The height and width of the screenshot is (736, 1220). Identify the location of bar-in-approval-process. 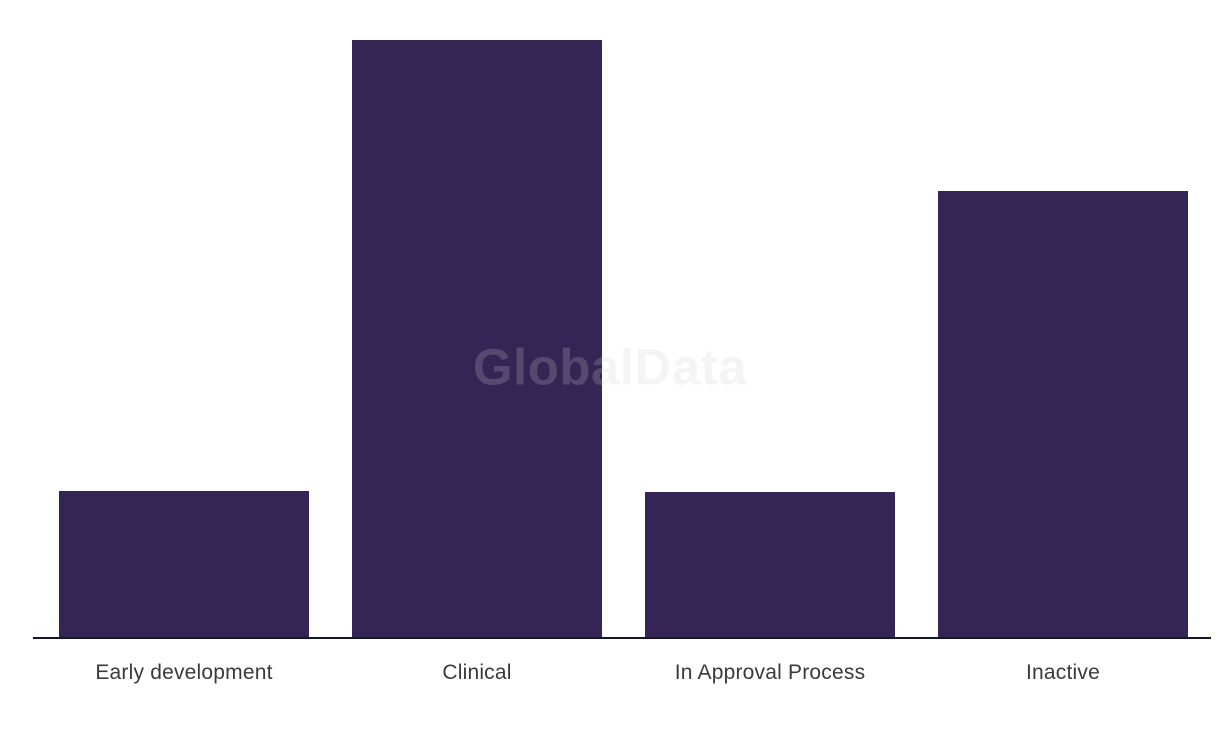
(770, 564).